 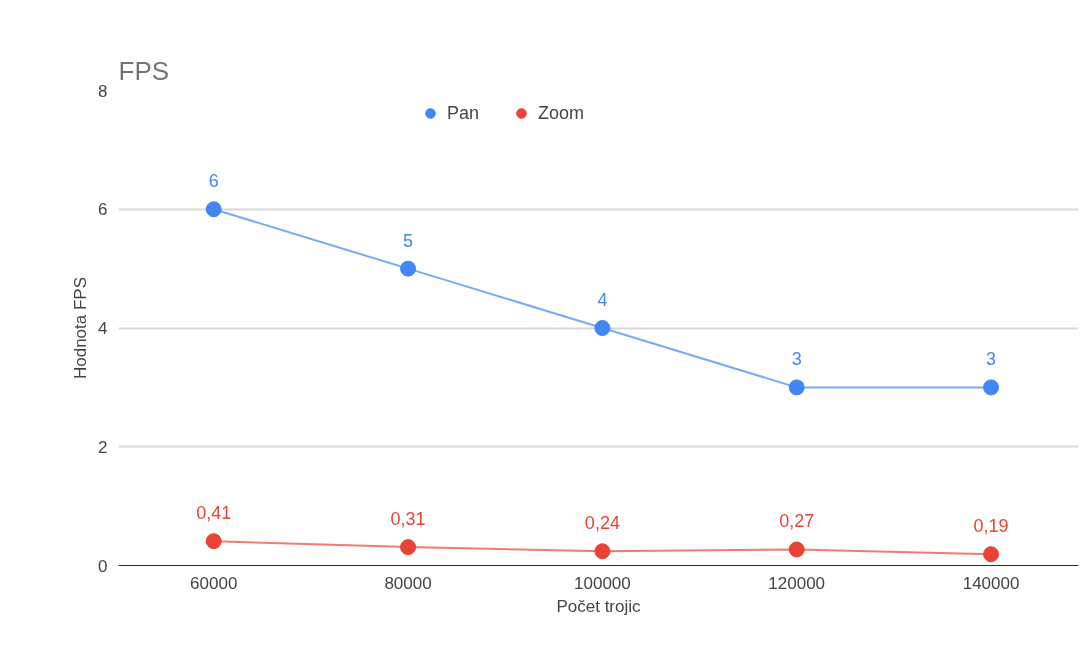 I want to click on x-tick-label: 120000, so click(x=797, y=583).